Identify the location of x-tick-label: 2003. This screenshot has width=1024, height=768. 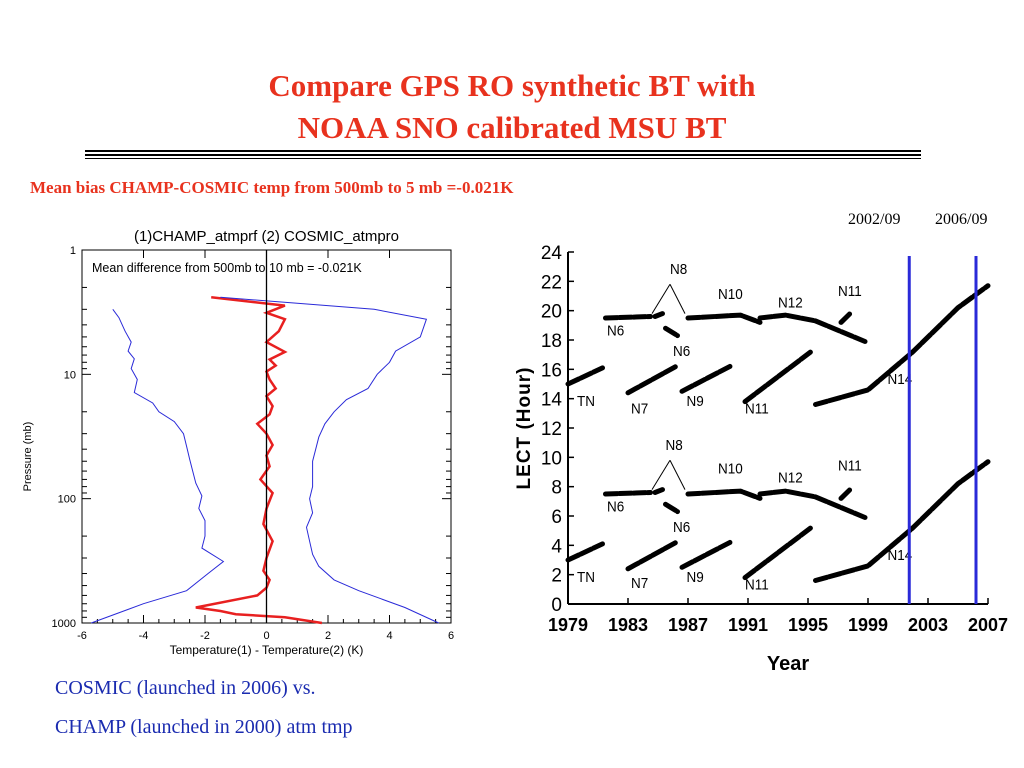
(928, 625).